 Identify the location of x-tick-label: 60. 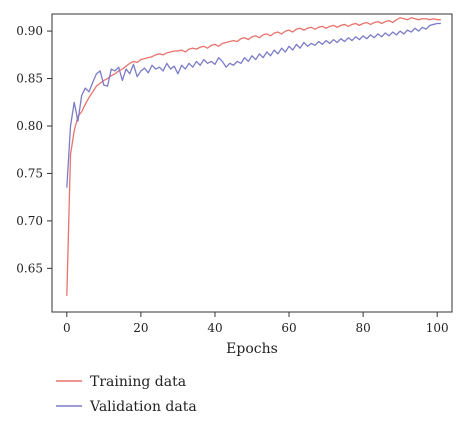
(288, 328).